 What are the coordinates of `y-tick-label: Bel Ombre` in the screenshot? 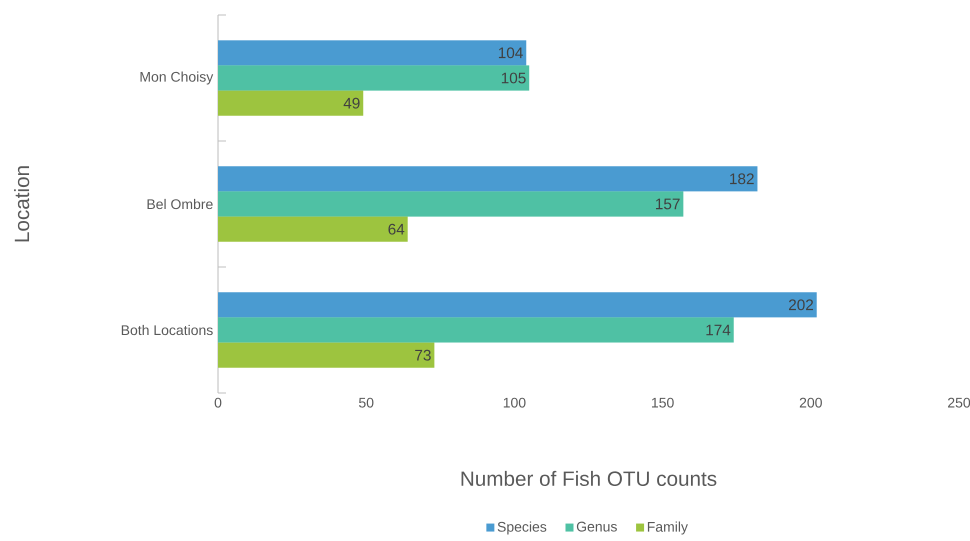 It's located at (180, 204).